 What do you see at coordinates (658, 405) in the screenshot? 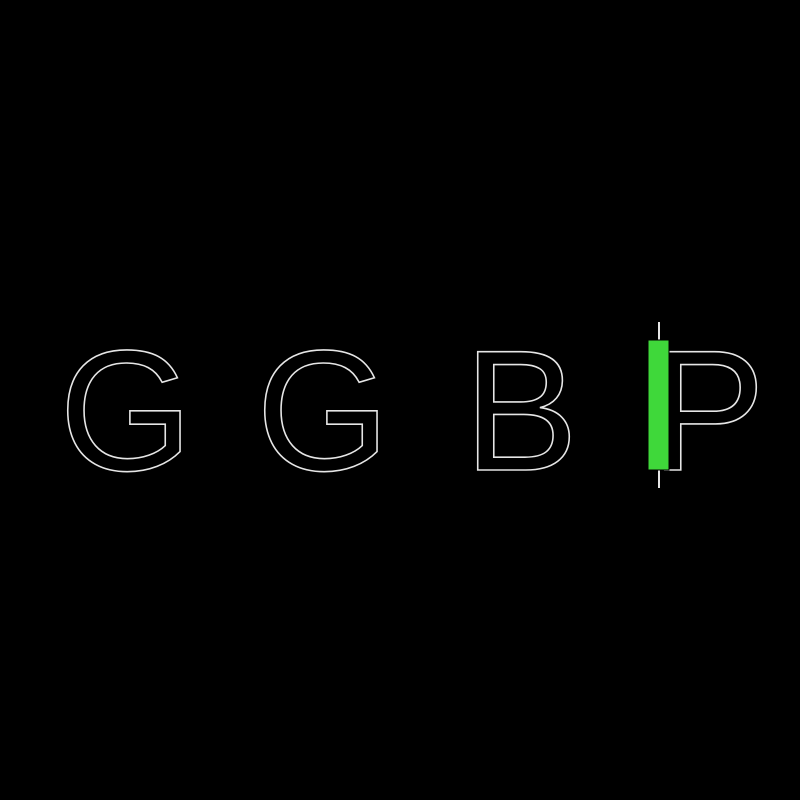
I see `candle-body` at bounding box center [658, 405].